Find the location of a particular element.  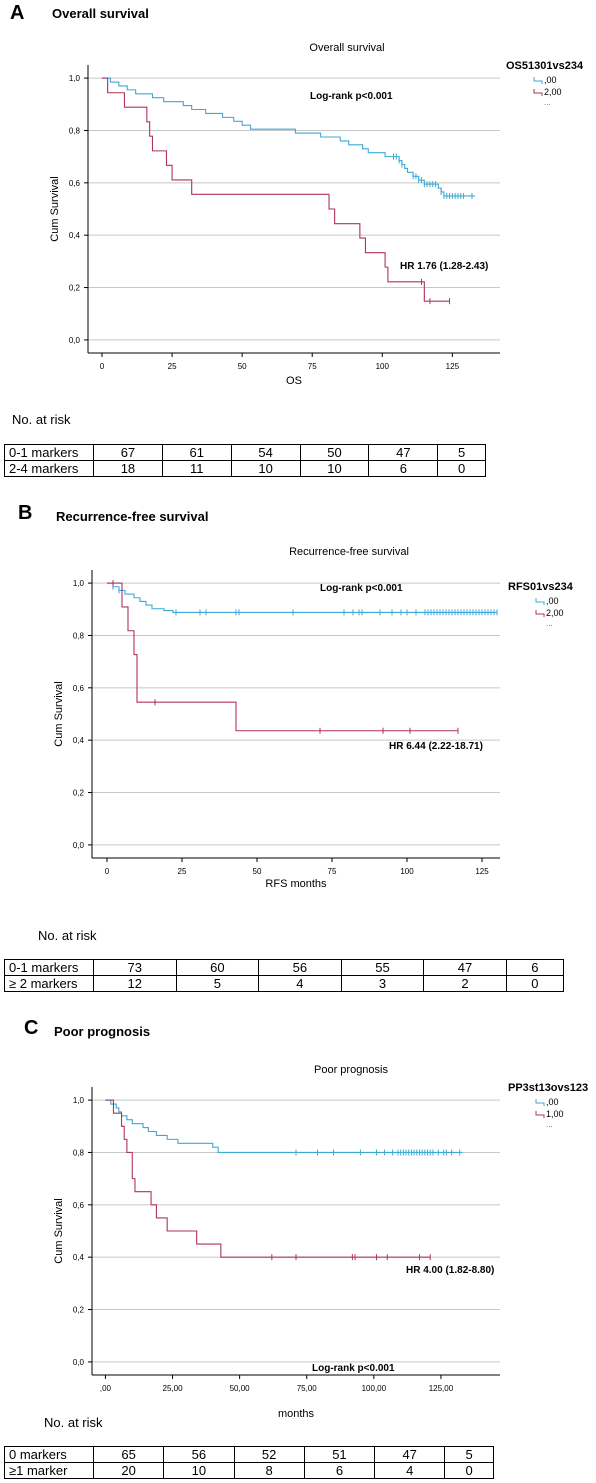

risk-cell: 67 is located at coordinates (128, 452).